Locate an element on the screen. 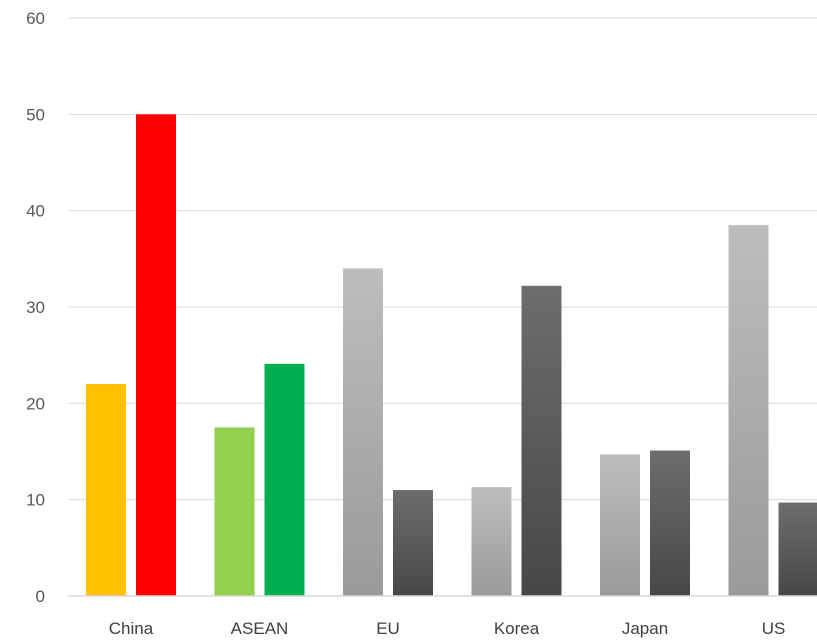 This screenshot has width=817, height=640. y-tick-label: 20 is located at coordinates (35, 403).